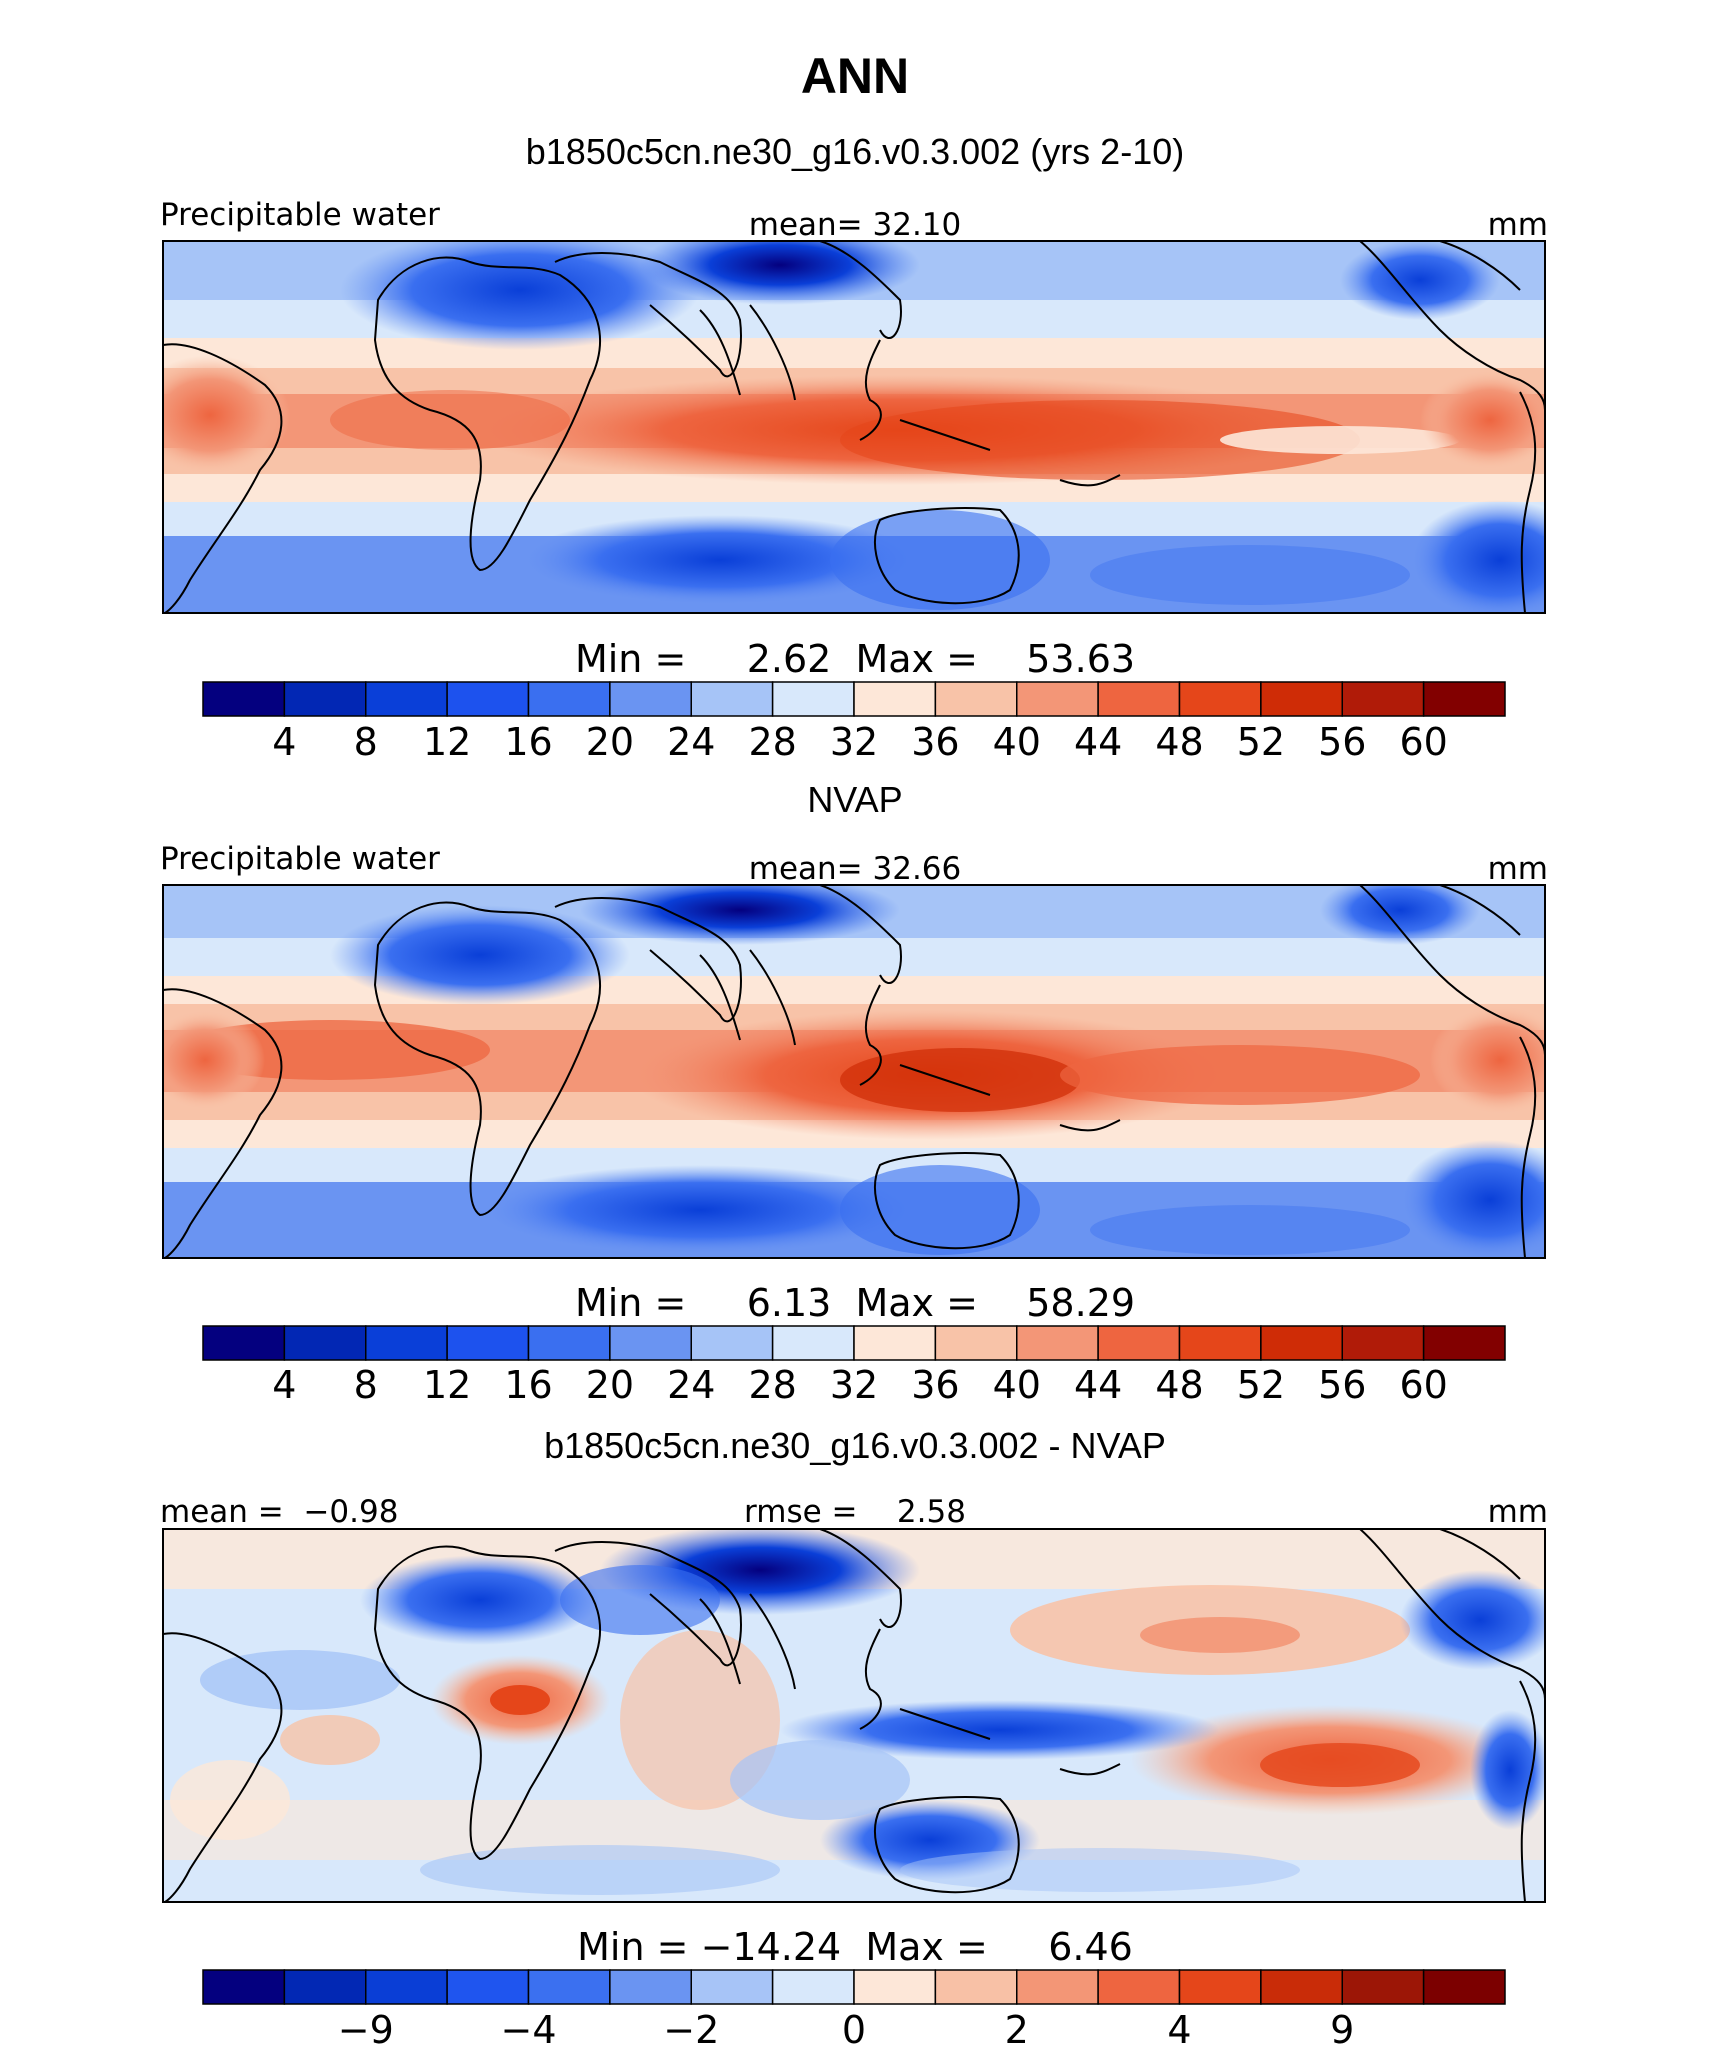  What do you see at coordinates (855, 225) in the screenshot?
I see `mean-label: mean= 32.10` at bounding box center [855, 225].